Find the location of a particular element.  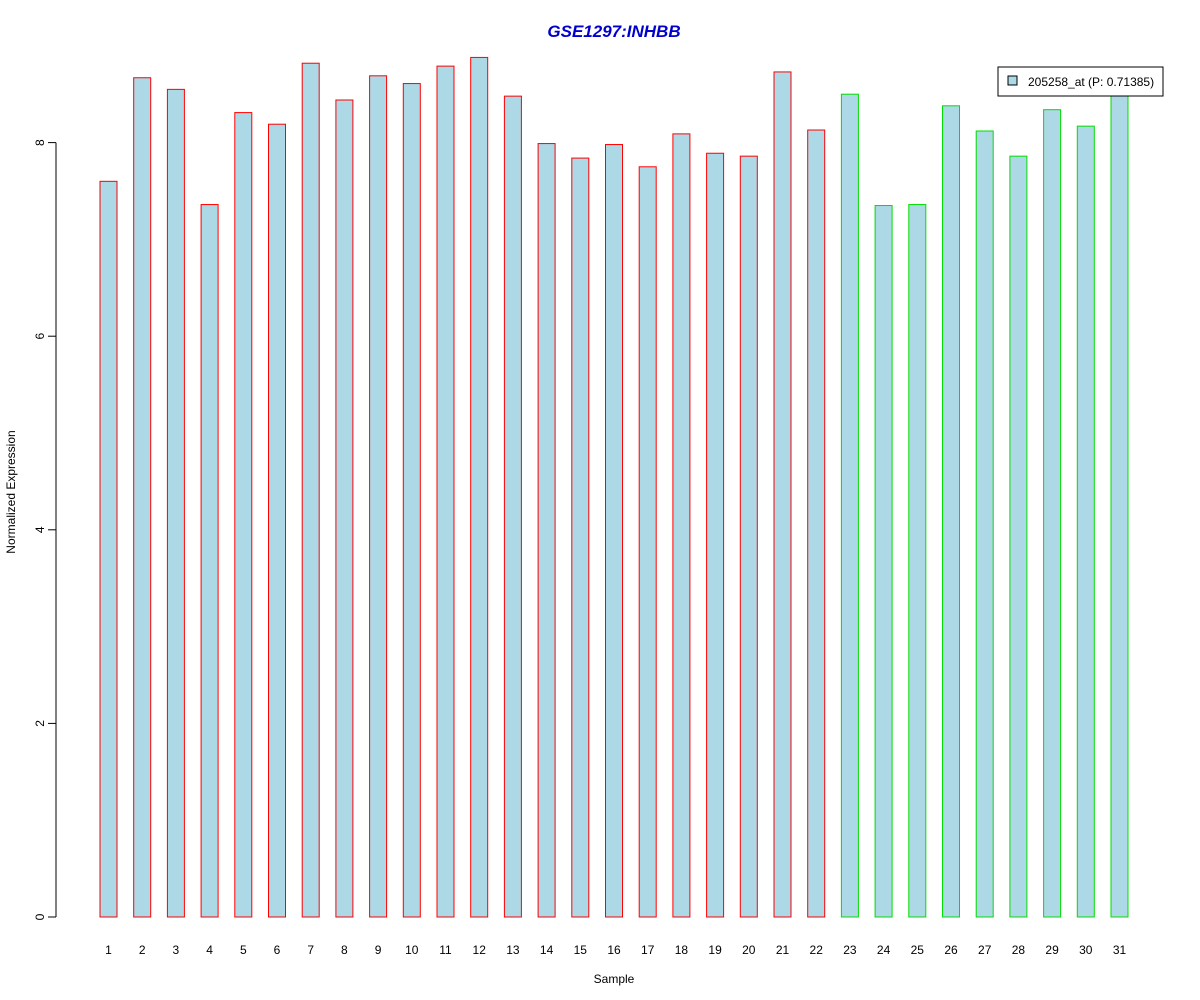

x-tick-label: 4 is located at coordinates (209, 950).